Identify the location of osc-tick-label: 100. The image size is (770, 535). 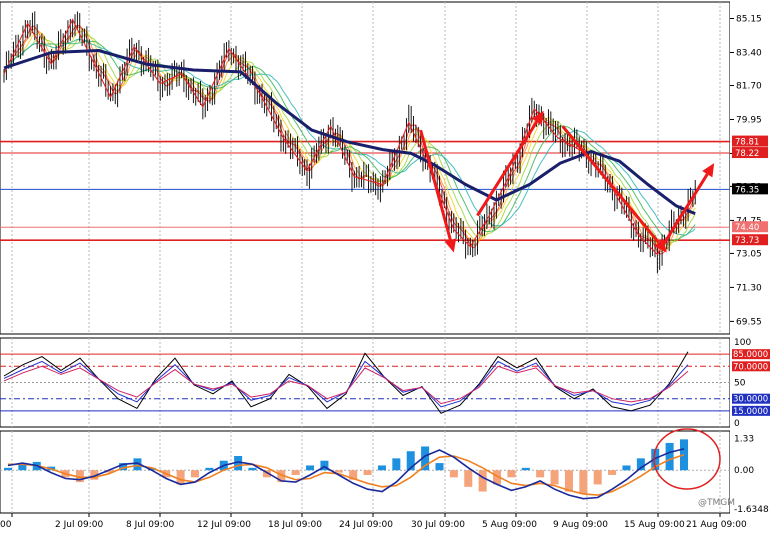
(742, 343).